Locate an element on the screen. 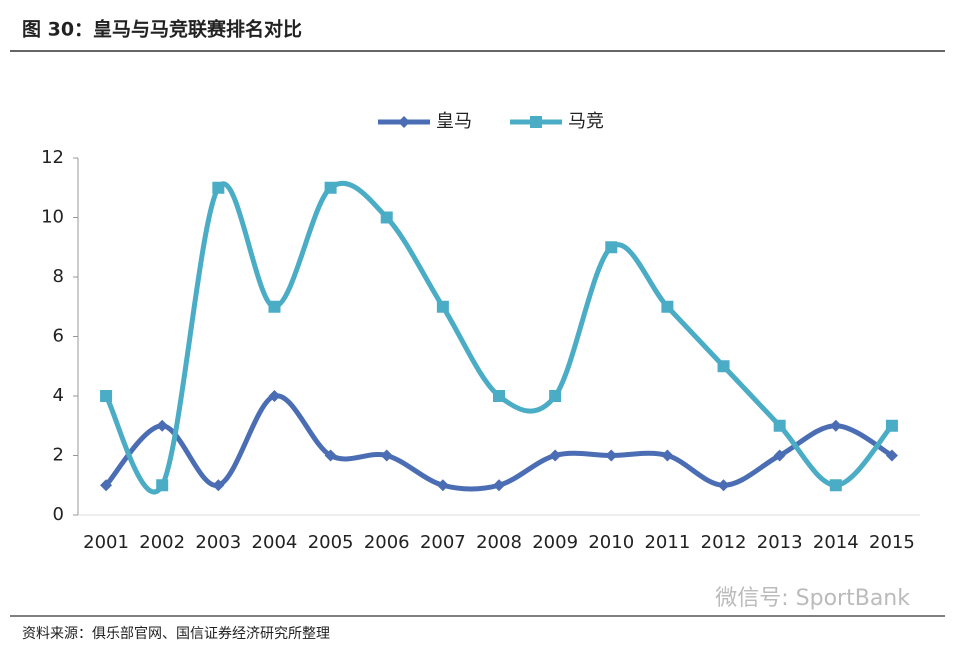  legend-label: 马竞 is located at coordinates (586, 121).